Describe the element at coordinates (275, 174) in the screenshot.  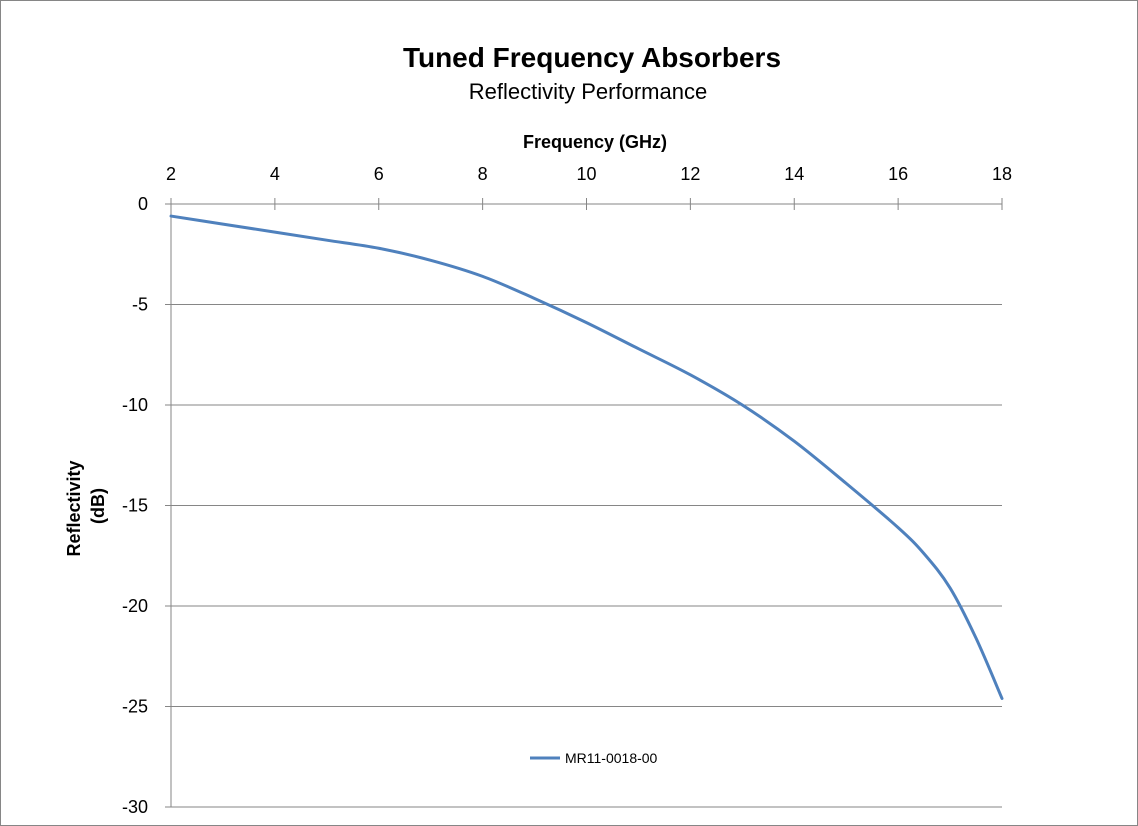
I see `x-tick-label: 4` at that location.